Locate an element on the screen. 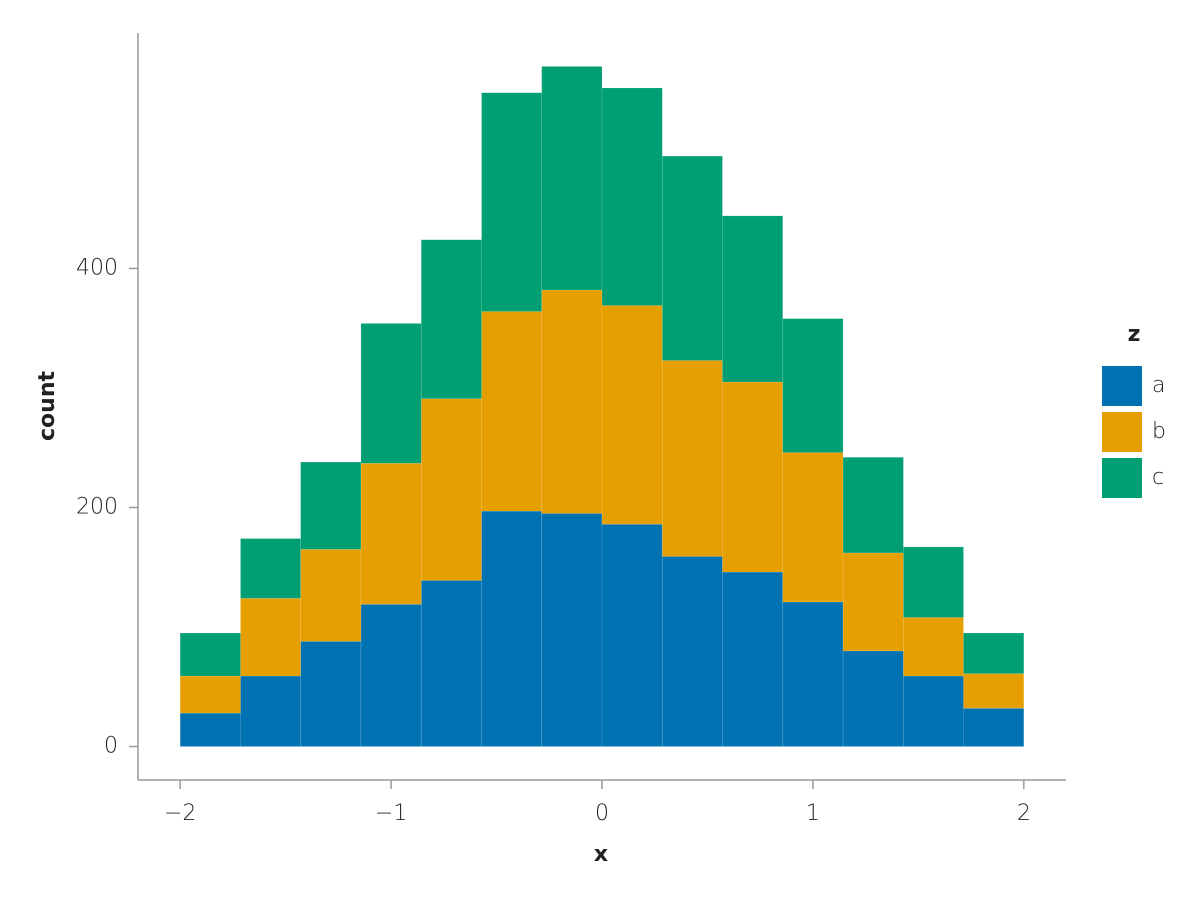  x-tick-label: −2 is located at coordinates (180, 813).